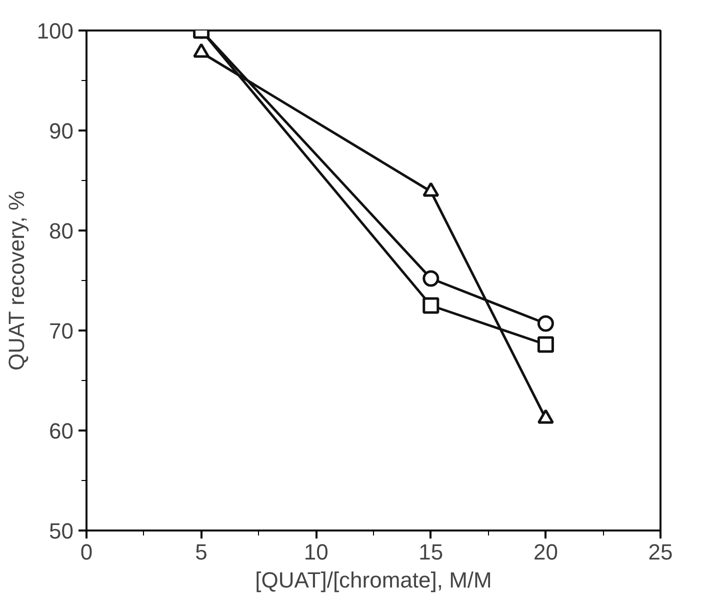 The width and height of the screenshot is (701, 602). Describe the element at coordinates (61, 531) in the screenshot. I see `y-tick-label: 50` at that location.